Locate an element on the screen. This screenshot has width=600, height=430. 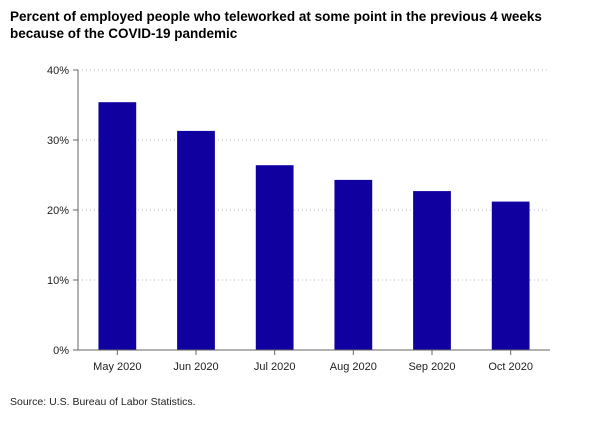
x-tick-label: Jun 2020 is located at coordinates (195, 367).